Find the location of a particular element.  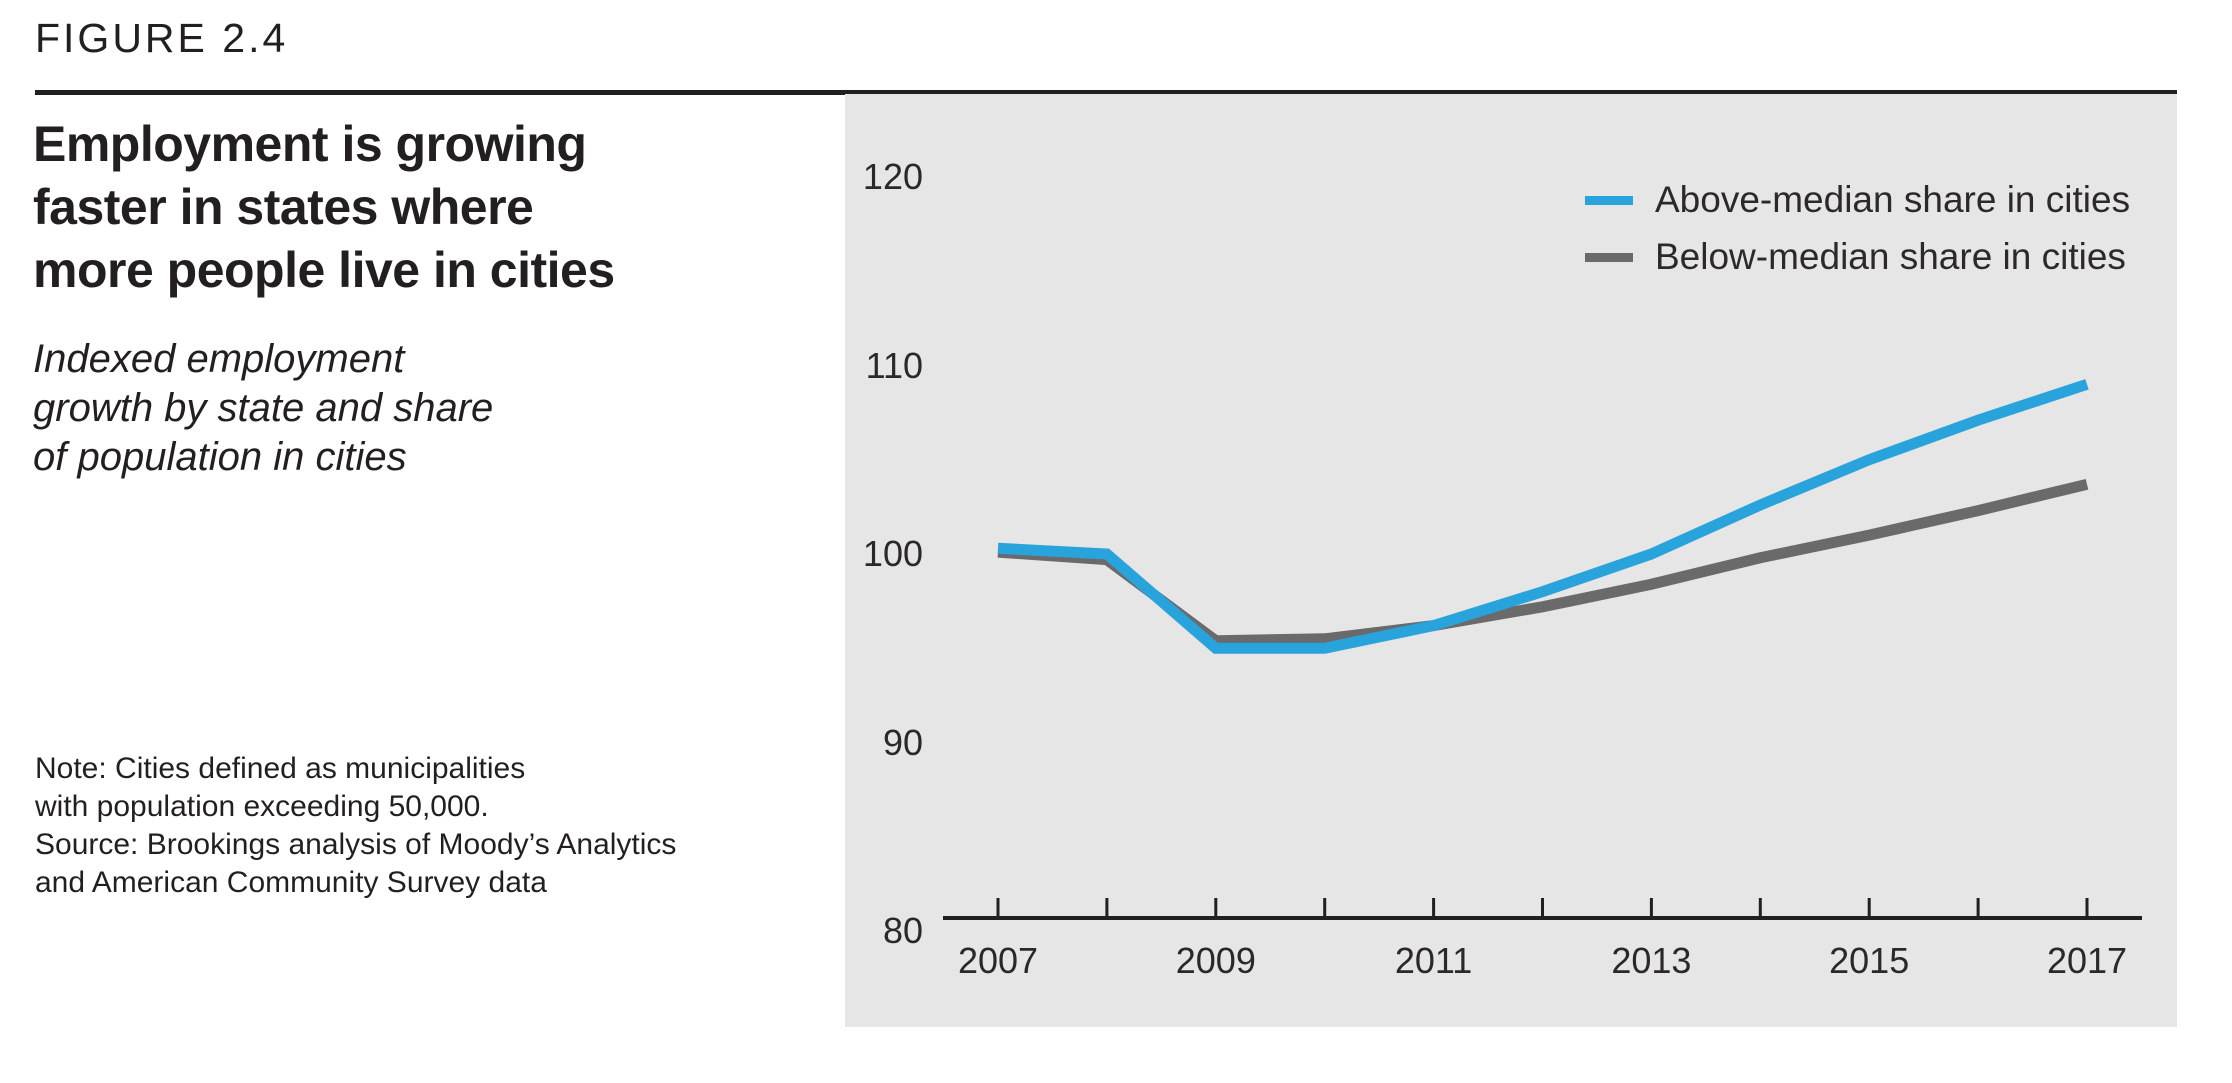

y-axis-label: 80 is located at coordinates (902, 930).